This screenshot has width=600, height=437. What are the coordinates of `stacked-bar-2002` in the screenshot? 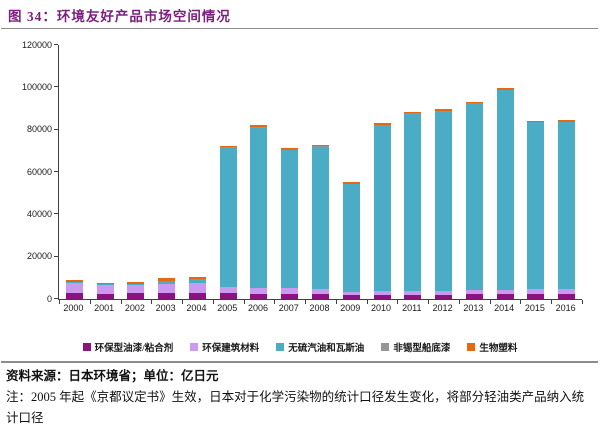 It's located at (136, 290).